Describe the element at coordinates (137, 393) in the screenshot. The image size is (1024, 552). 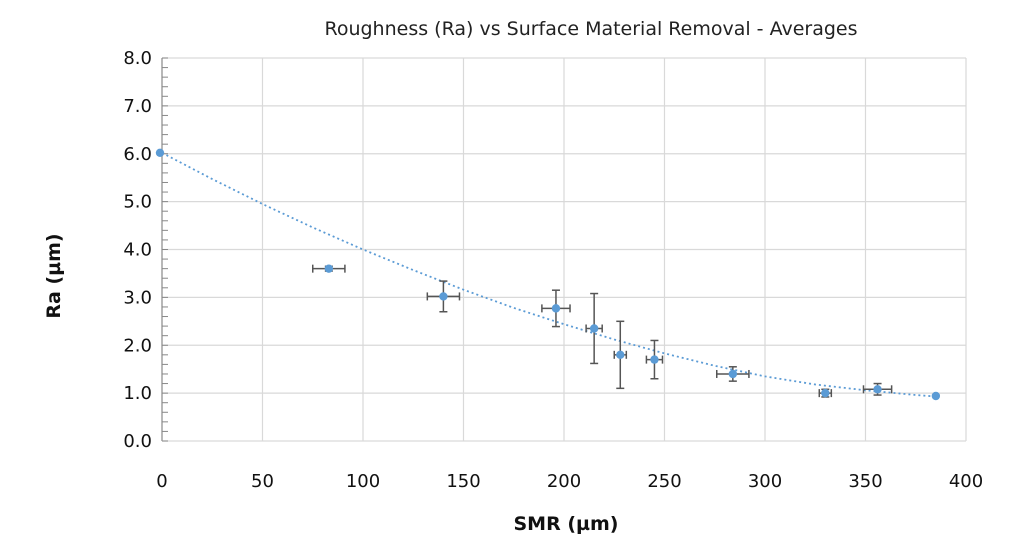
I see `y-tick-label: 1.0` at that location.